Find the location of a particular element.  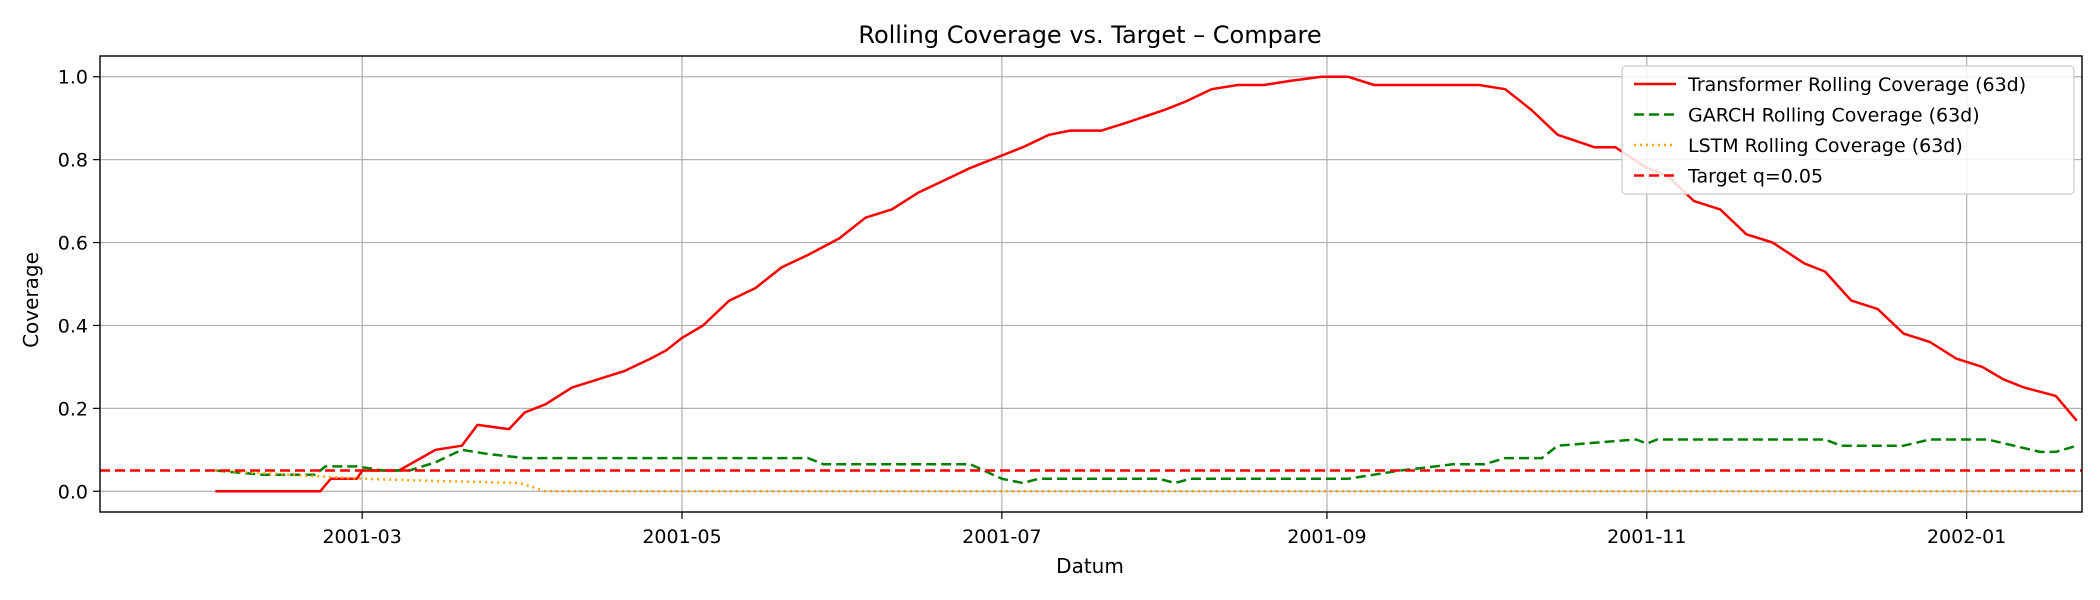

x-tick-label: 2001-05 is located at coordinates (681, 537).